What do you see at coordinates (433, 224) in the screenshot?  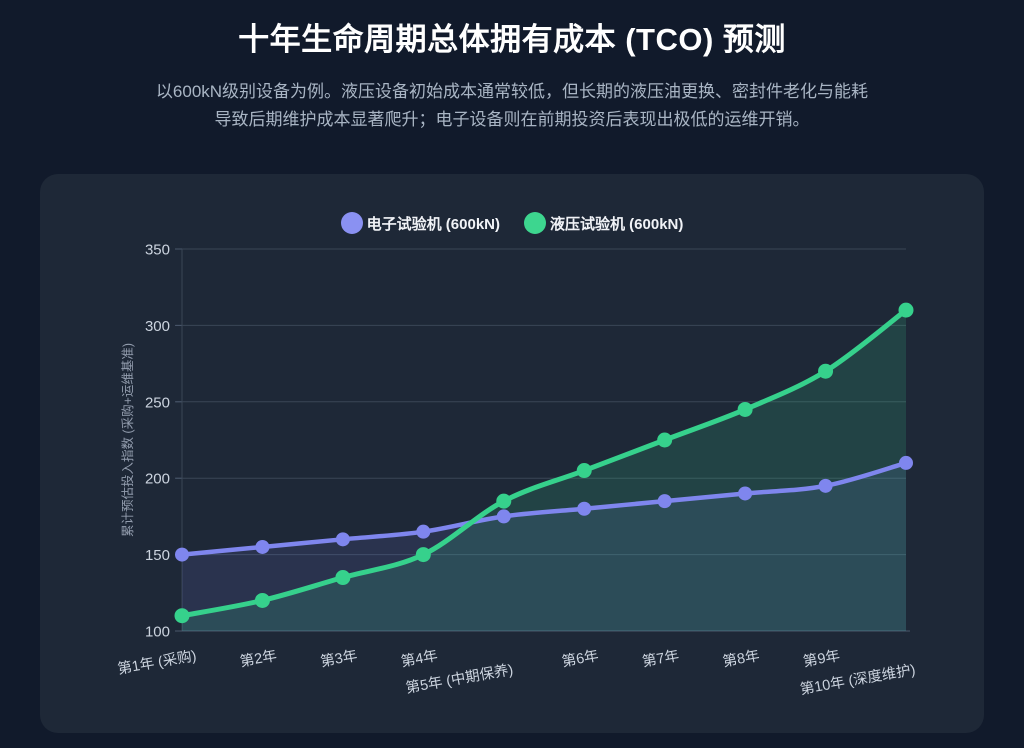 I see `legend-label: 电子试验机 (600kN)` at bounding box center [433, 224].